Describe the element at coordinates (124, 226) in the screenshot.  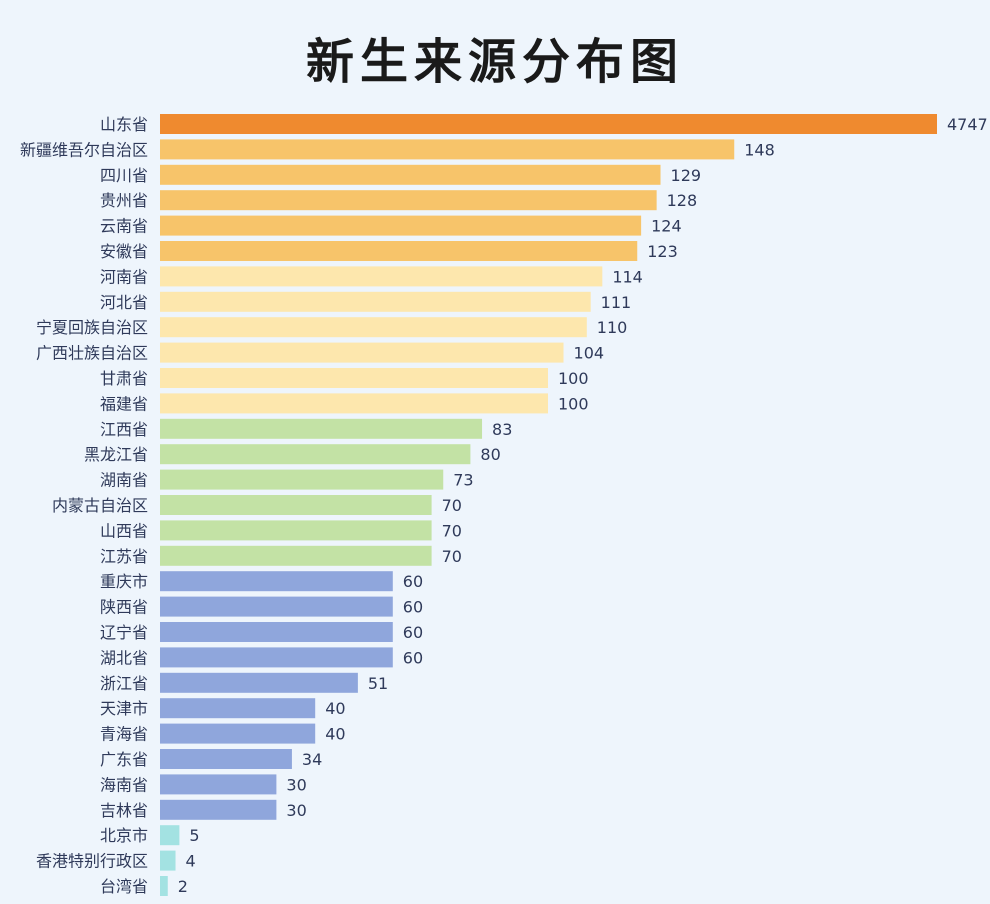
I see `category-label: 云南省` at that location.